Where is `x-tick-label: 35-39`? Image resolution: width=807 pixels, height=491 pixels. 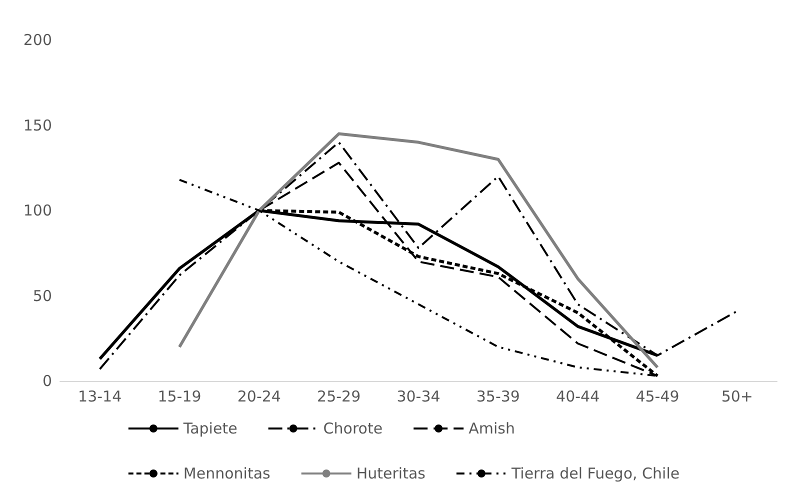 x-tick-label: 35-39 is located at coordinates (498, 397).